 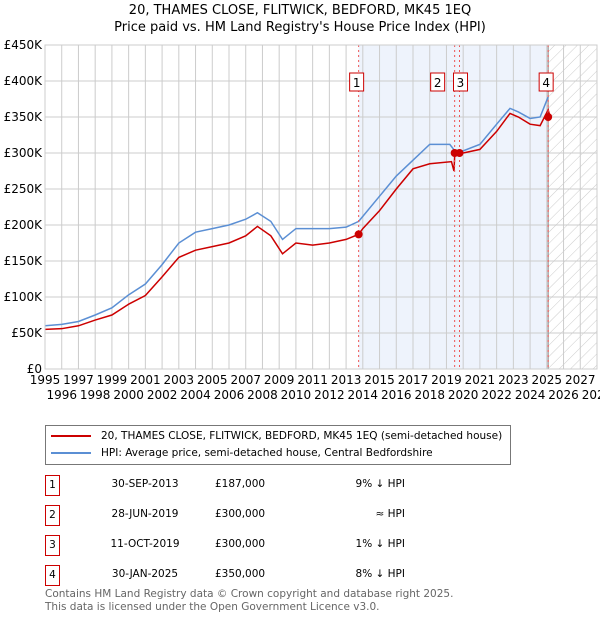 I want to click on x-tick-label: 2015, so click(x=379, y=380).